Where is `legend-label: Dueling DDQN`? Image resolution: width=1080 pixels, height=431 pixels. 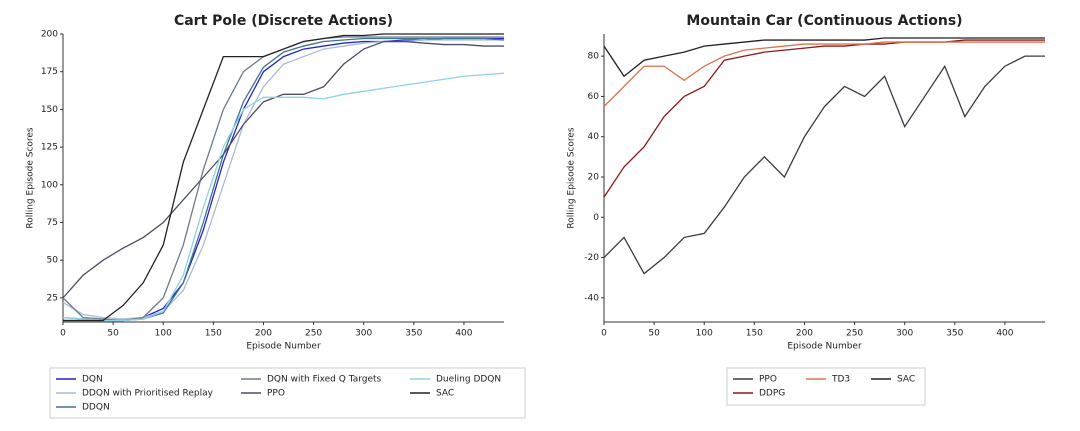 legend-label: Dueling DDQN is located at coordinates (468, 380).